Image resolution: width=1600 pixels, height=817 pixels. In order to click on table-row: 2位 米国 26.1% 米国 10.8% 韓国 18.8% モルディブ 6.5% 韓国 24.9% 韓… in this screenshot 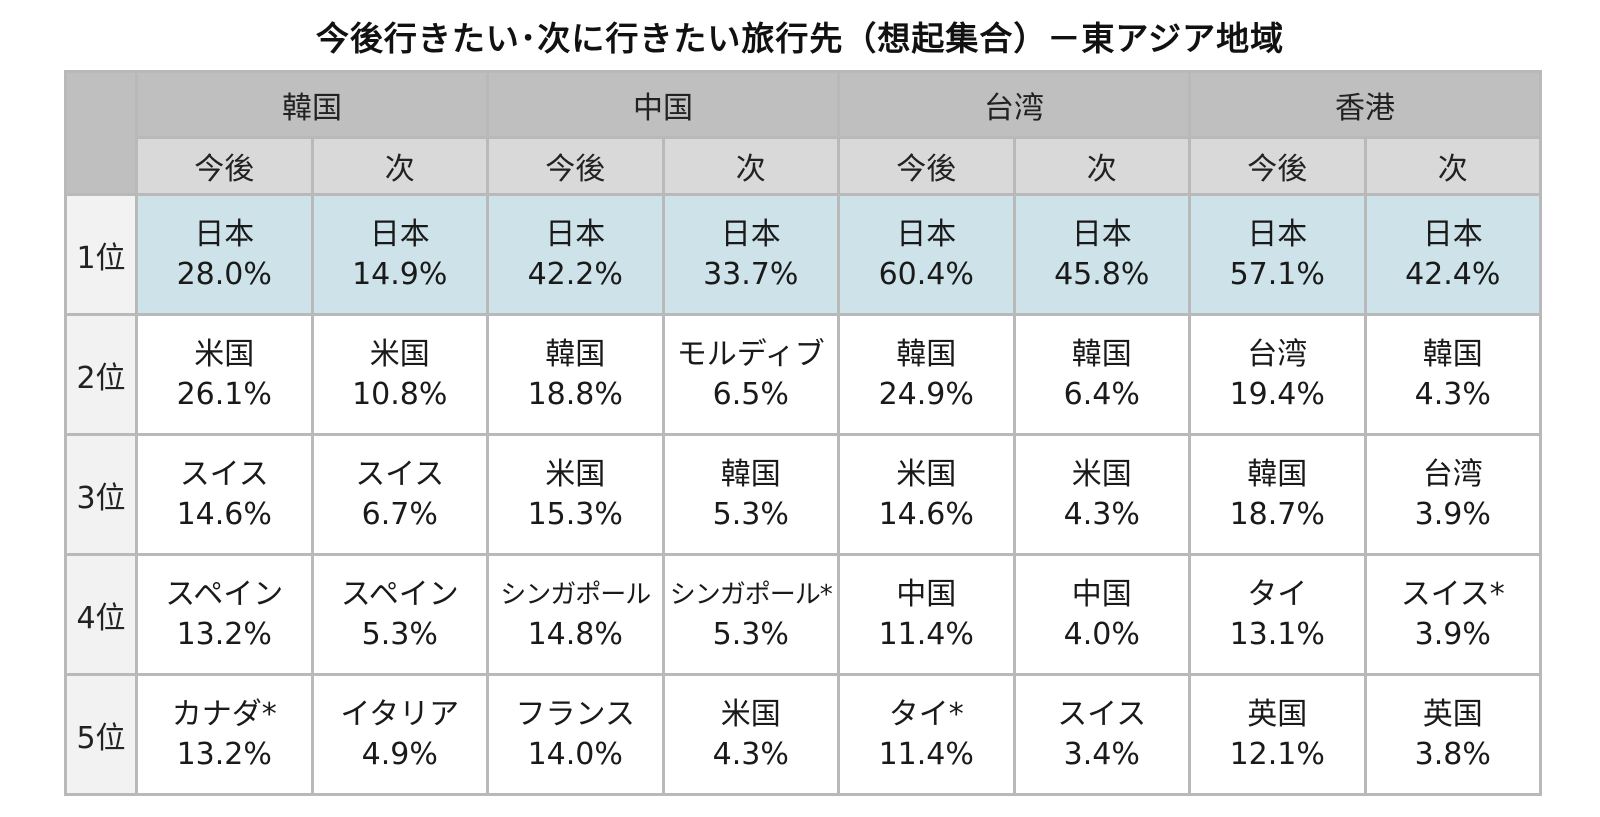, I will do `click(803, 374)`.